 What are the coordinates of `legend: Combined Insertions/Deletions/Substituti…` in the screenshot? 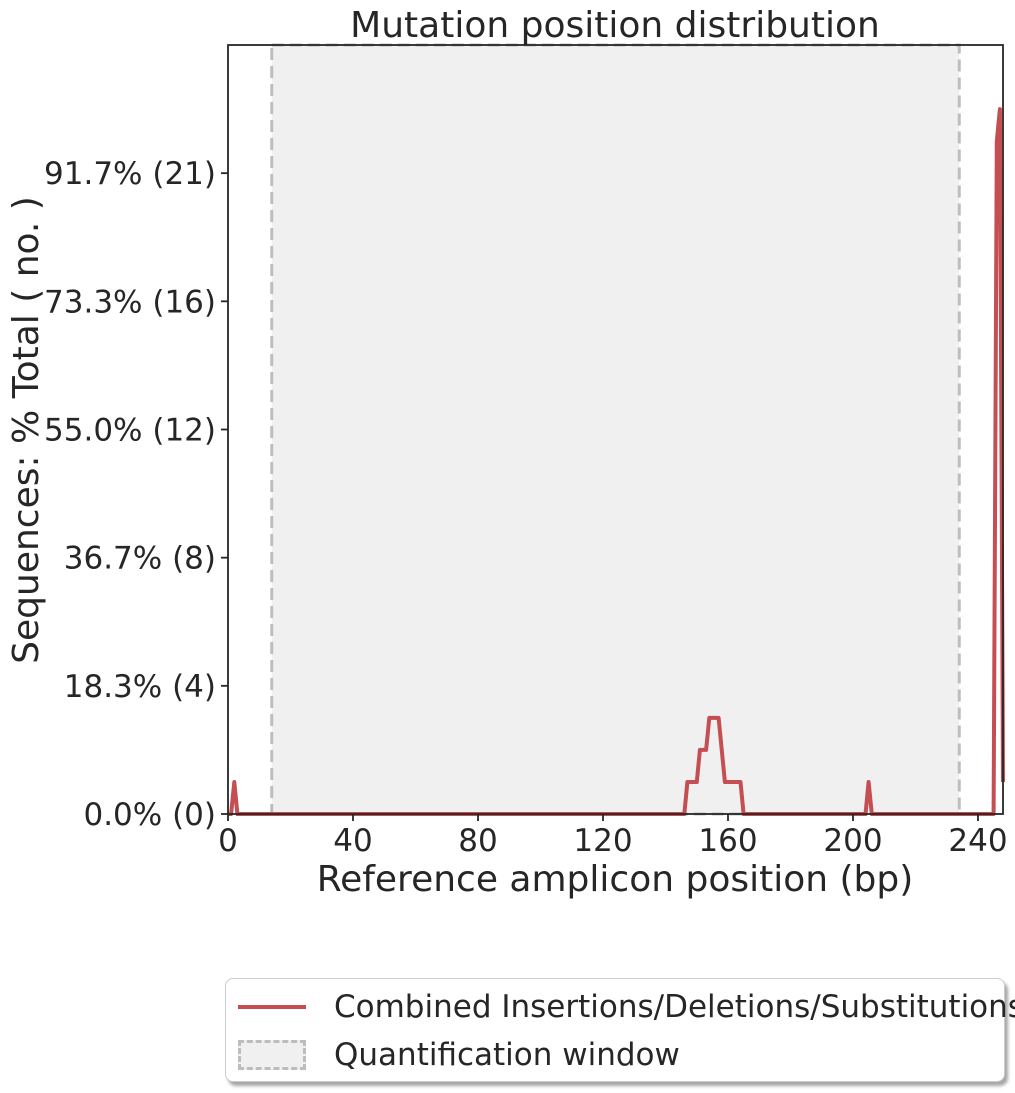 It's located at (620, 1030).